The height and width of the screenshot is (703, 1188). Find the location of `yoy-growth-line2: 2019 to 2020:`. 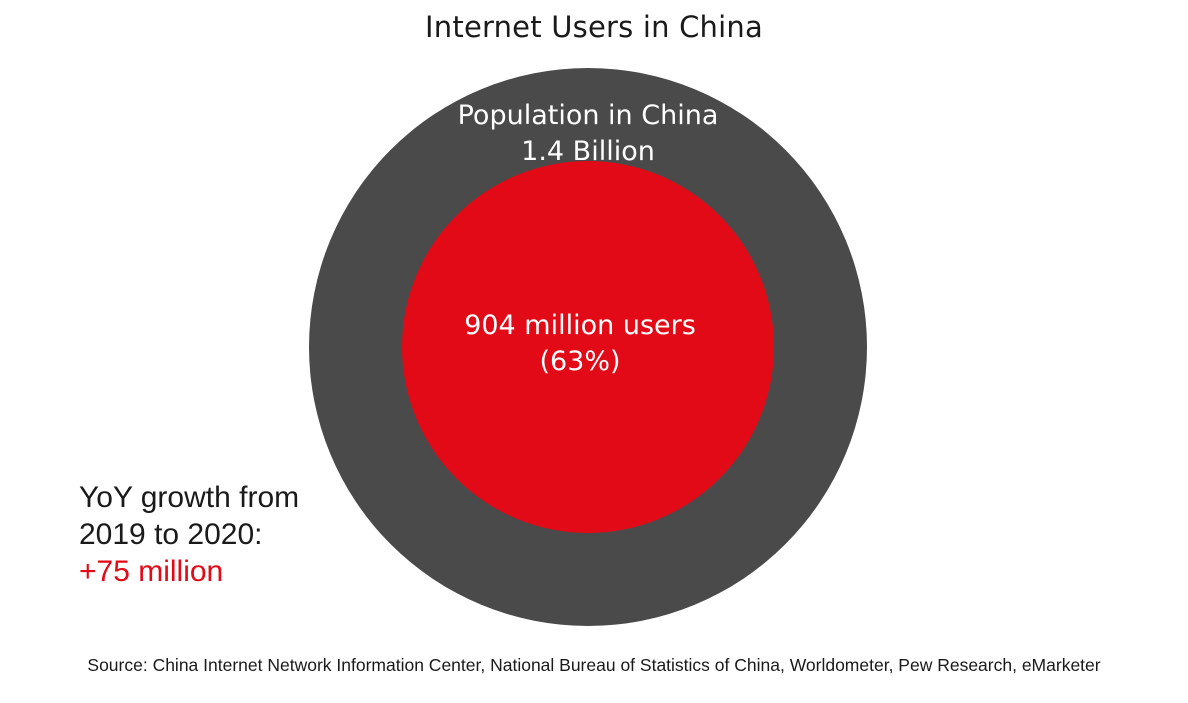

yoy-growth-line2: 2019 to 2020: is located at coordinates (171, 534).